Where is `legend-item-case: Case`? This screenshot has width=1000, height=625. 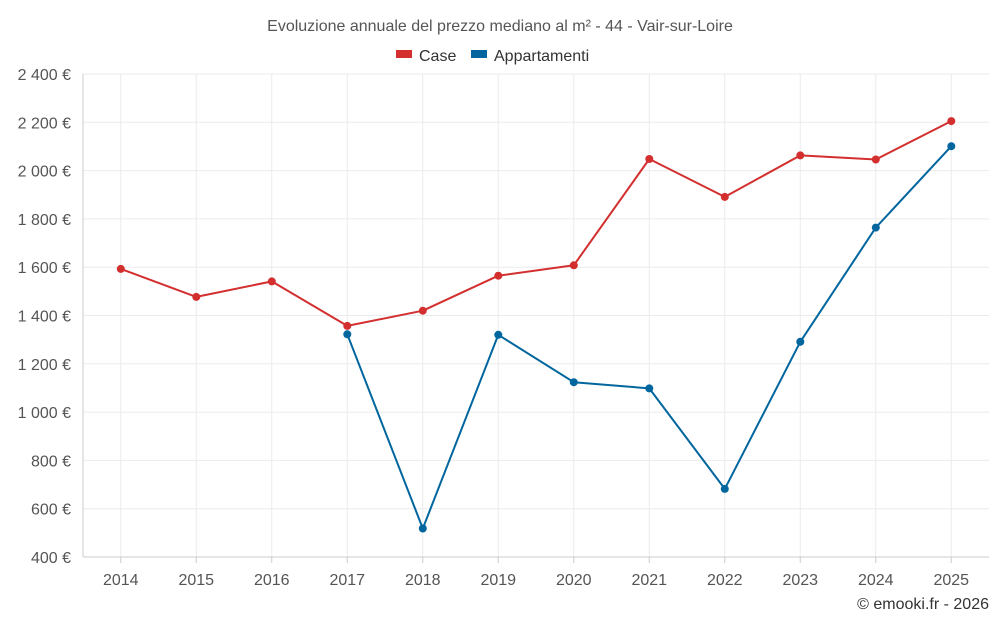
legend-item-case: Case is located at coordinates (426, 56).